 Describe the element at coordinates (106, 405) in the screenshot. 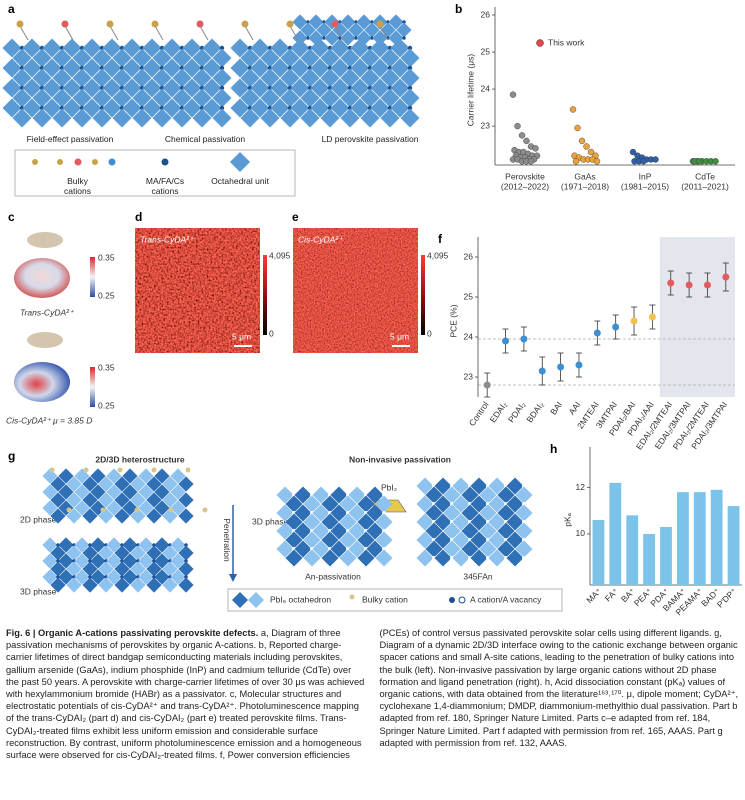

I see `scale-label: 0.25` at that location.